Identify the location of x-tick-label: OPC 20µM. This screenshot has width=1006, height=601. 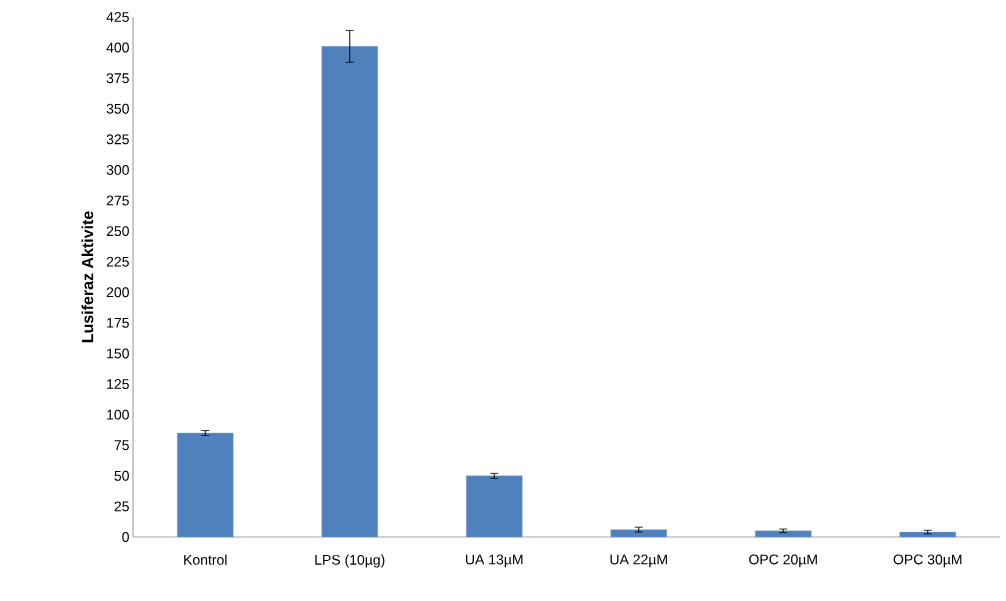
(783, 561).